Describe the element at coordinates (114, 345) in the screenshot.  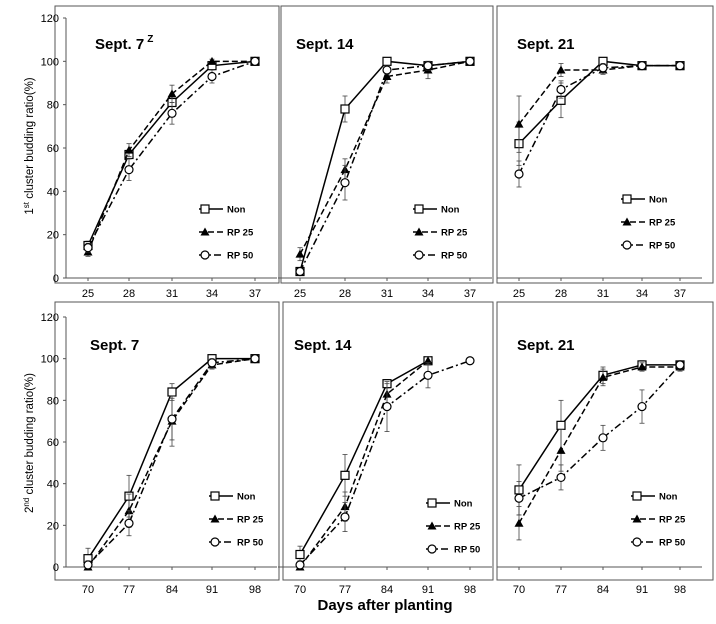
I see `panel-title: Sept. 7` at that location.